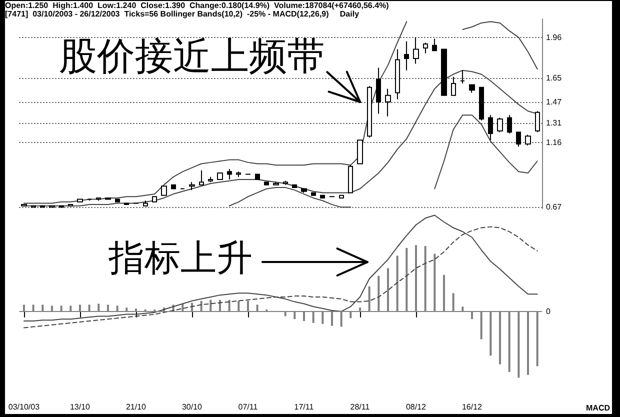 This screenshot has width=620, height=417. I want to click on x-tick-label: 28/11, so click(360, 407).